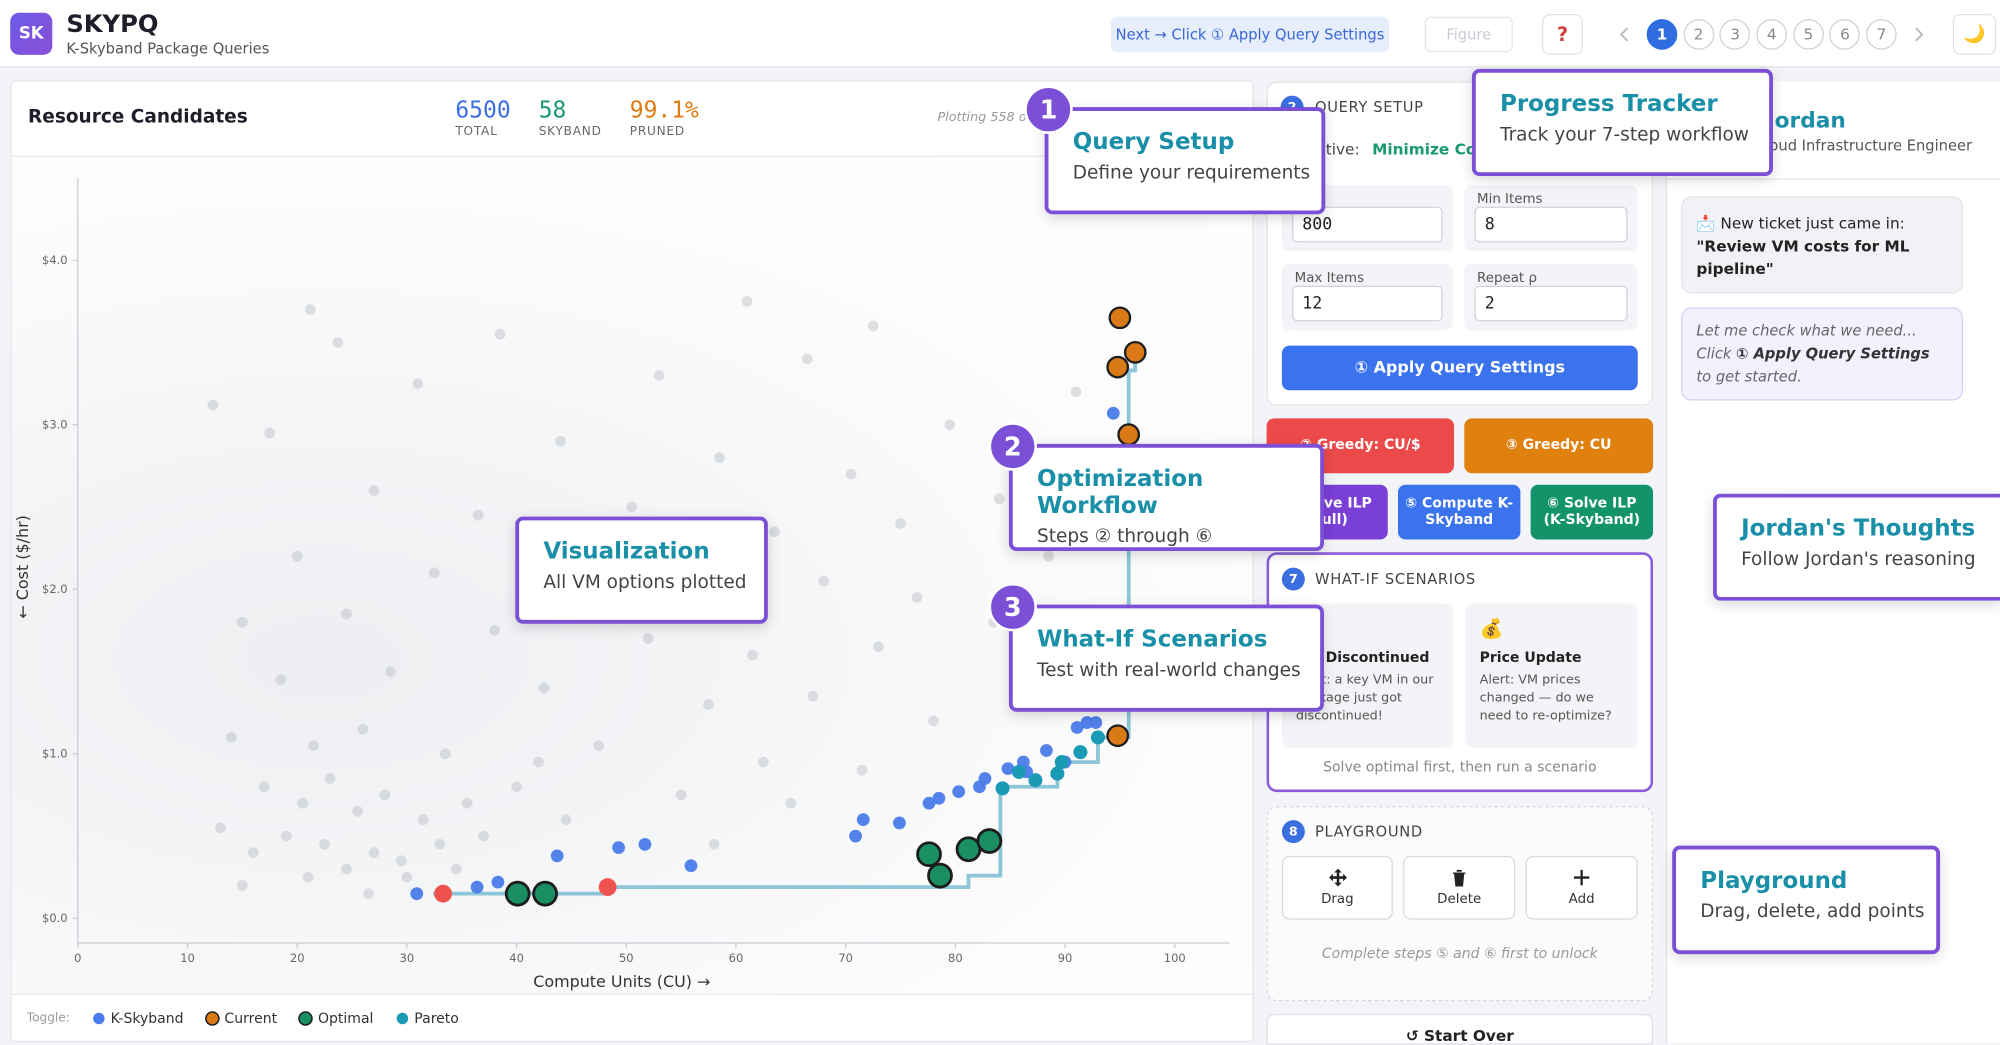  I want to click on tool-button: Drag, so click(1337, 887).